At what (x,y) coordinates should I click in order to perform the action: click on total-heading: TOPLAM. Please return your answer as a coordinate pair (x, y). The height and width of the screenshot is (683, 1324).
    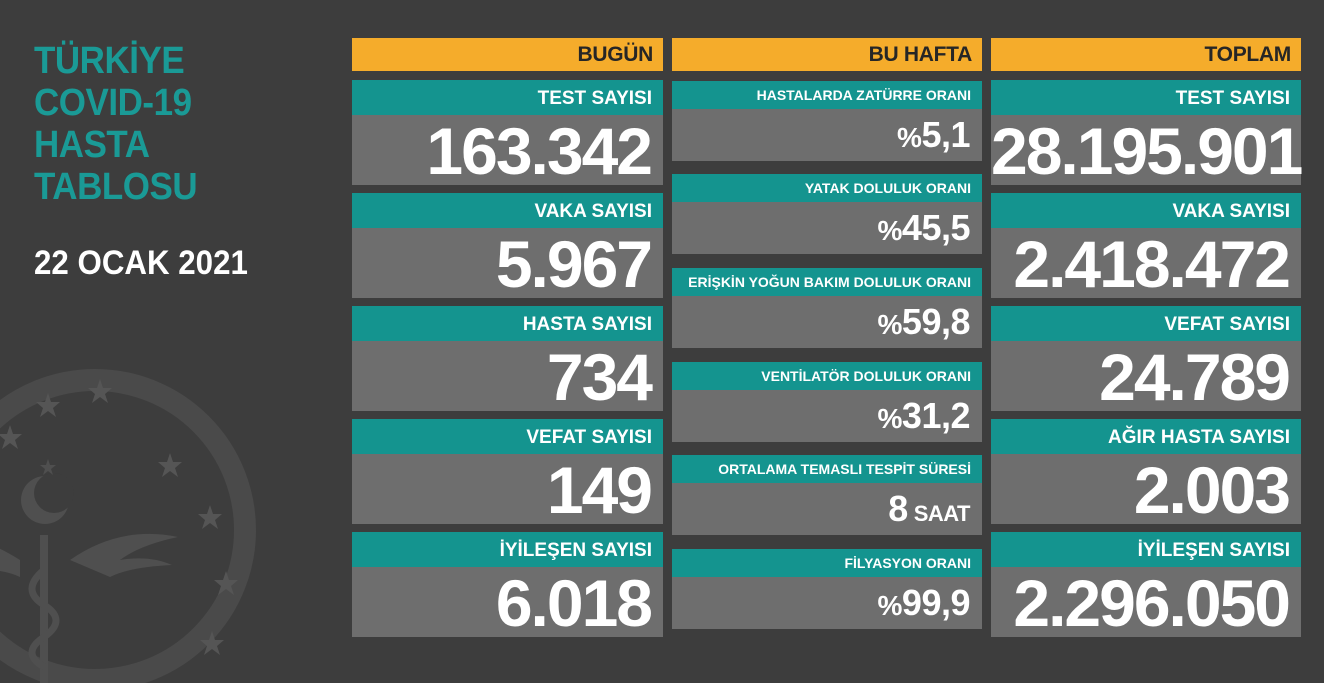
    Looking at the image, I should click on (1146, 54).